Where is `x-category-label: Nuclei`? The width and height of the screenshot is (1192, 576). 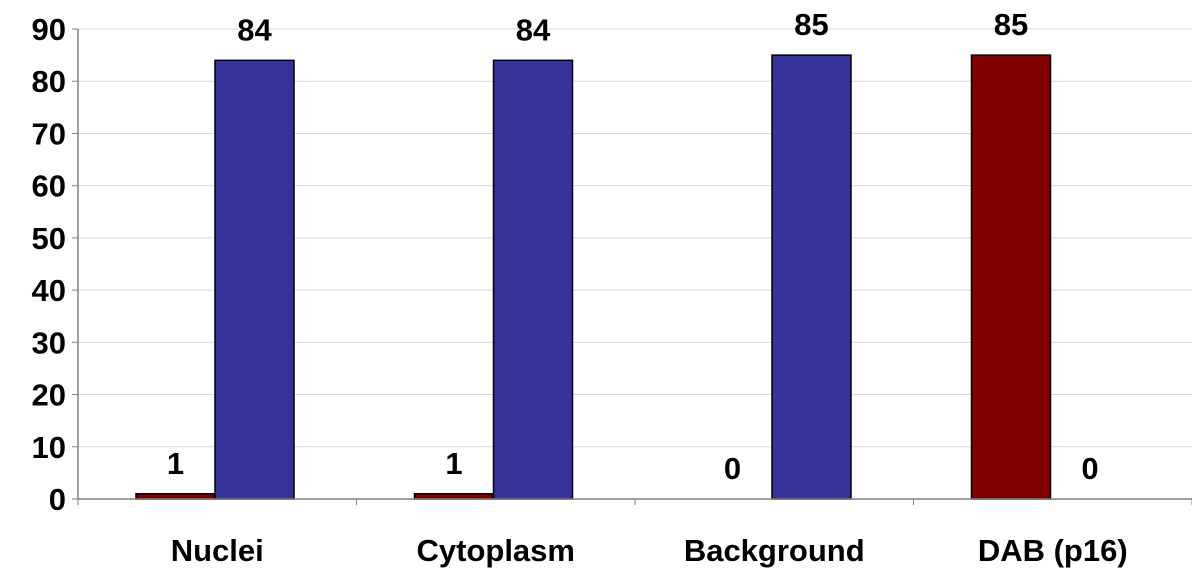
x-category-label: Nuclei is located at coordinates (217, 550).